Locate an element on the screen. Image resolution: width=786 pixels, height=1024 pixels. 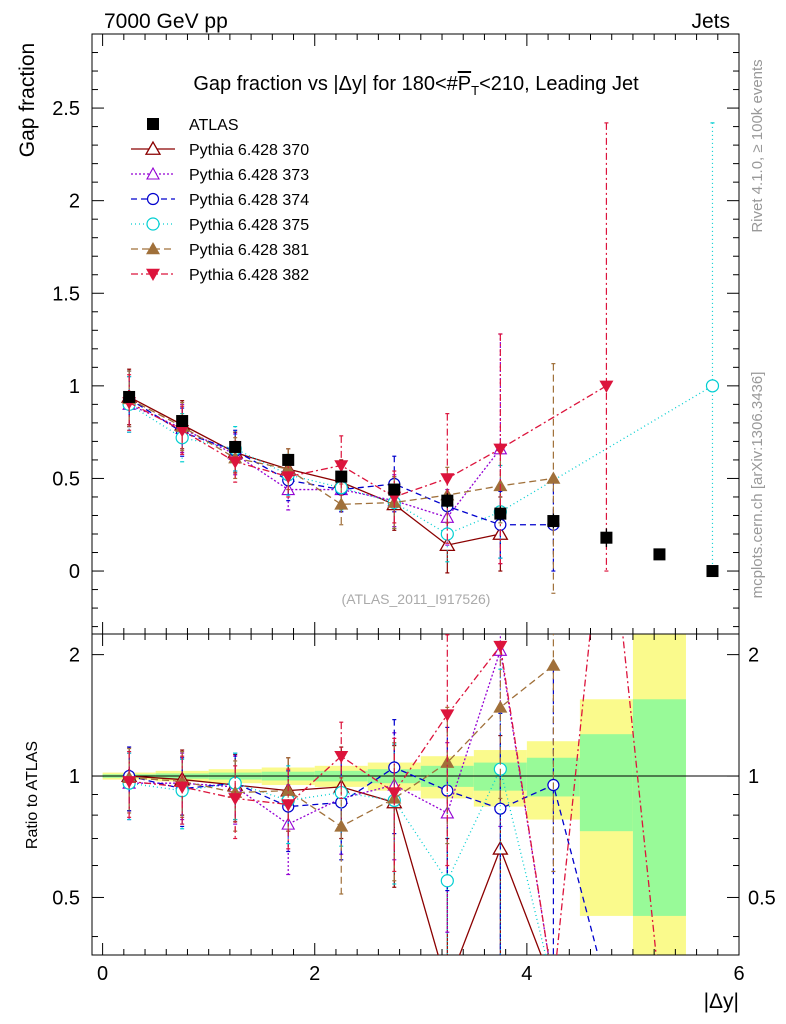
y-tick-label: 2.5 is located at coordinates (66, 109).